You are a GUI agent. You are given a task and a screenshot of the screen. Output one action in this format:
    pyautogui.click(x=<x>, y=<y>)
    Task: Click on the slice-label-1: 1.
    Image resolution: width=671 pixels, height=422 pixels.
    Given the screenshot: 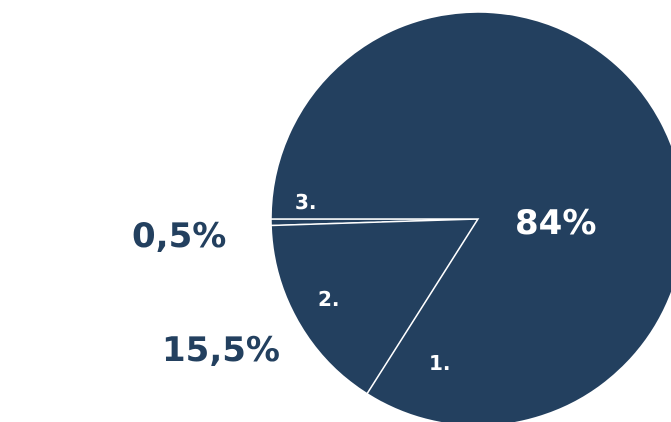 What is the action you would take?
    pyautogui.click(x=440, y=363)
    